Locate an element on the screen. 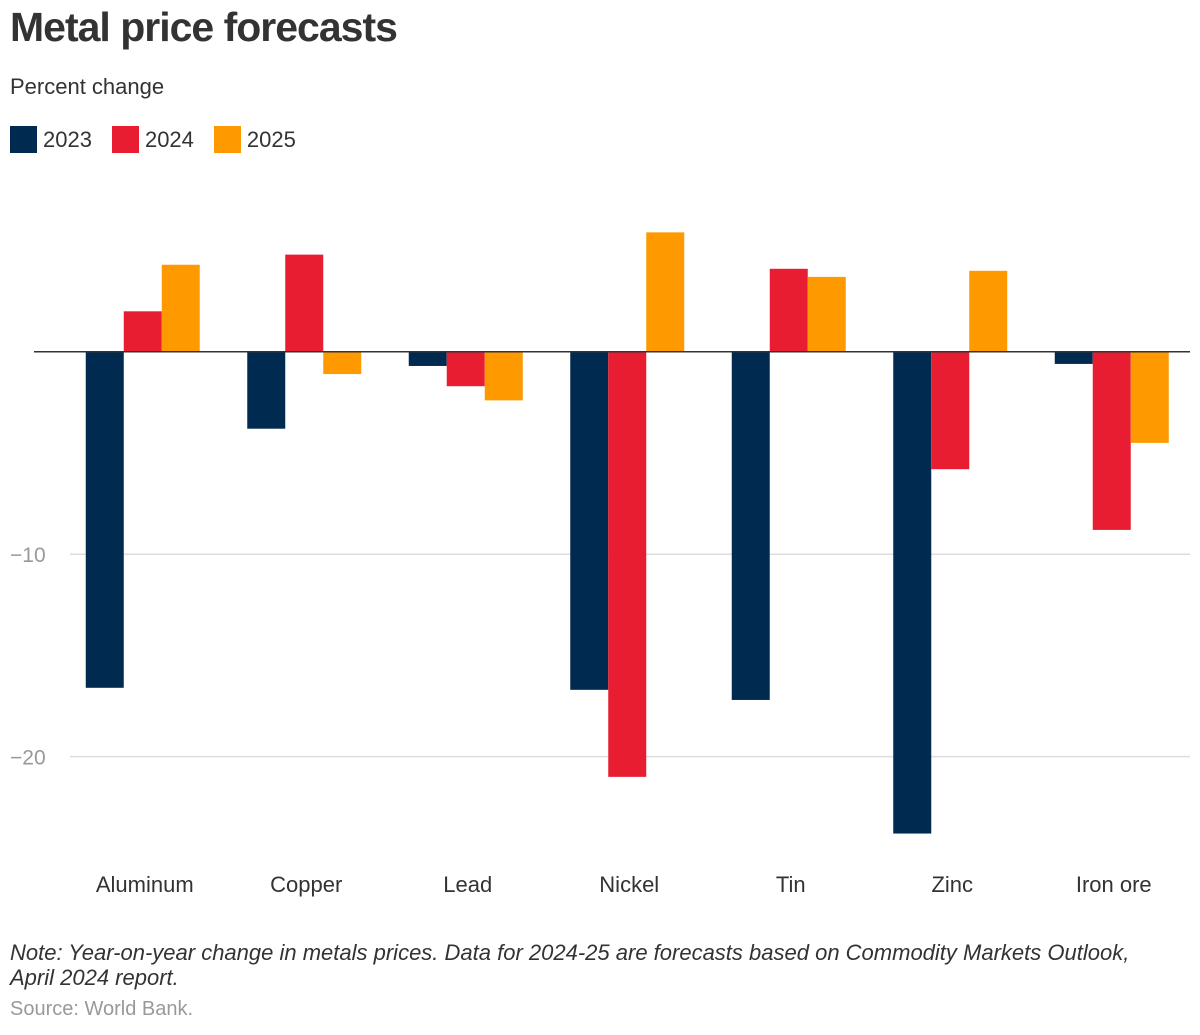 This screenshot has height=1035, width=1200. x-tick-label: Copper is located at coordinates (306, 884).